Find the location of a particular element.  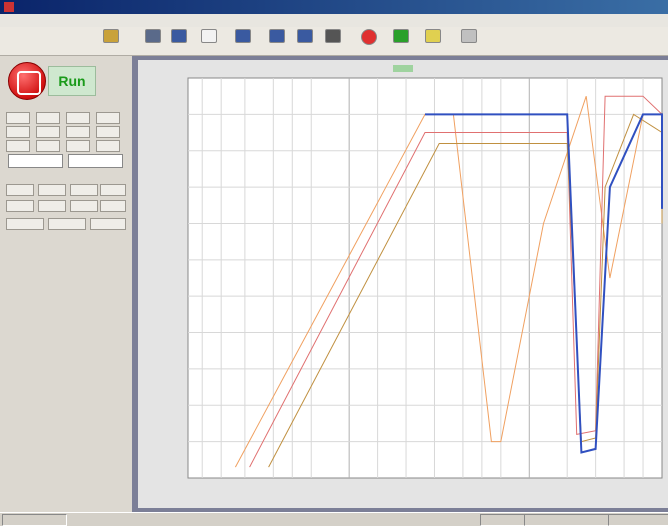

stop-button is located at coordinates (27, 81).